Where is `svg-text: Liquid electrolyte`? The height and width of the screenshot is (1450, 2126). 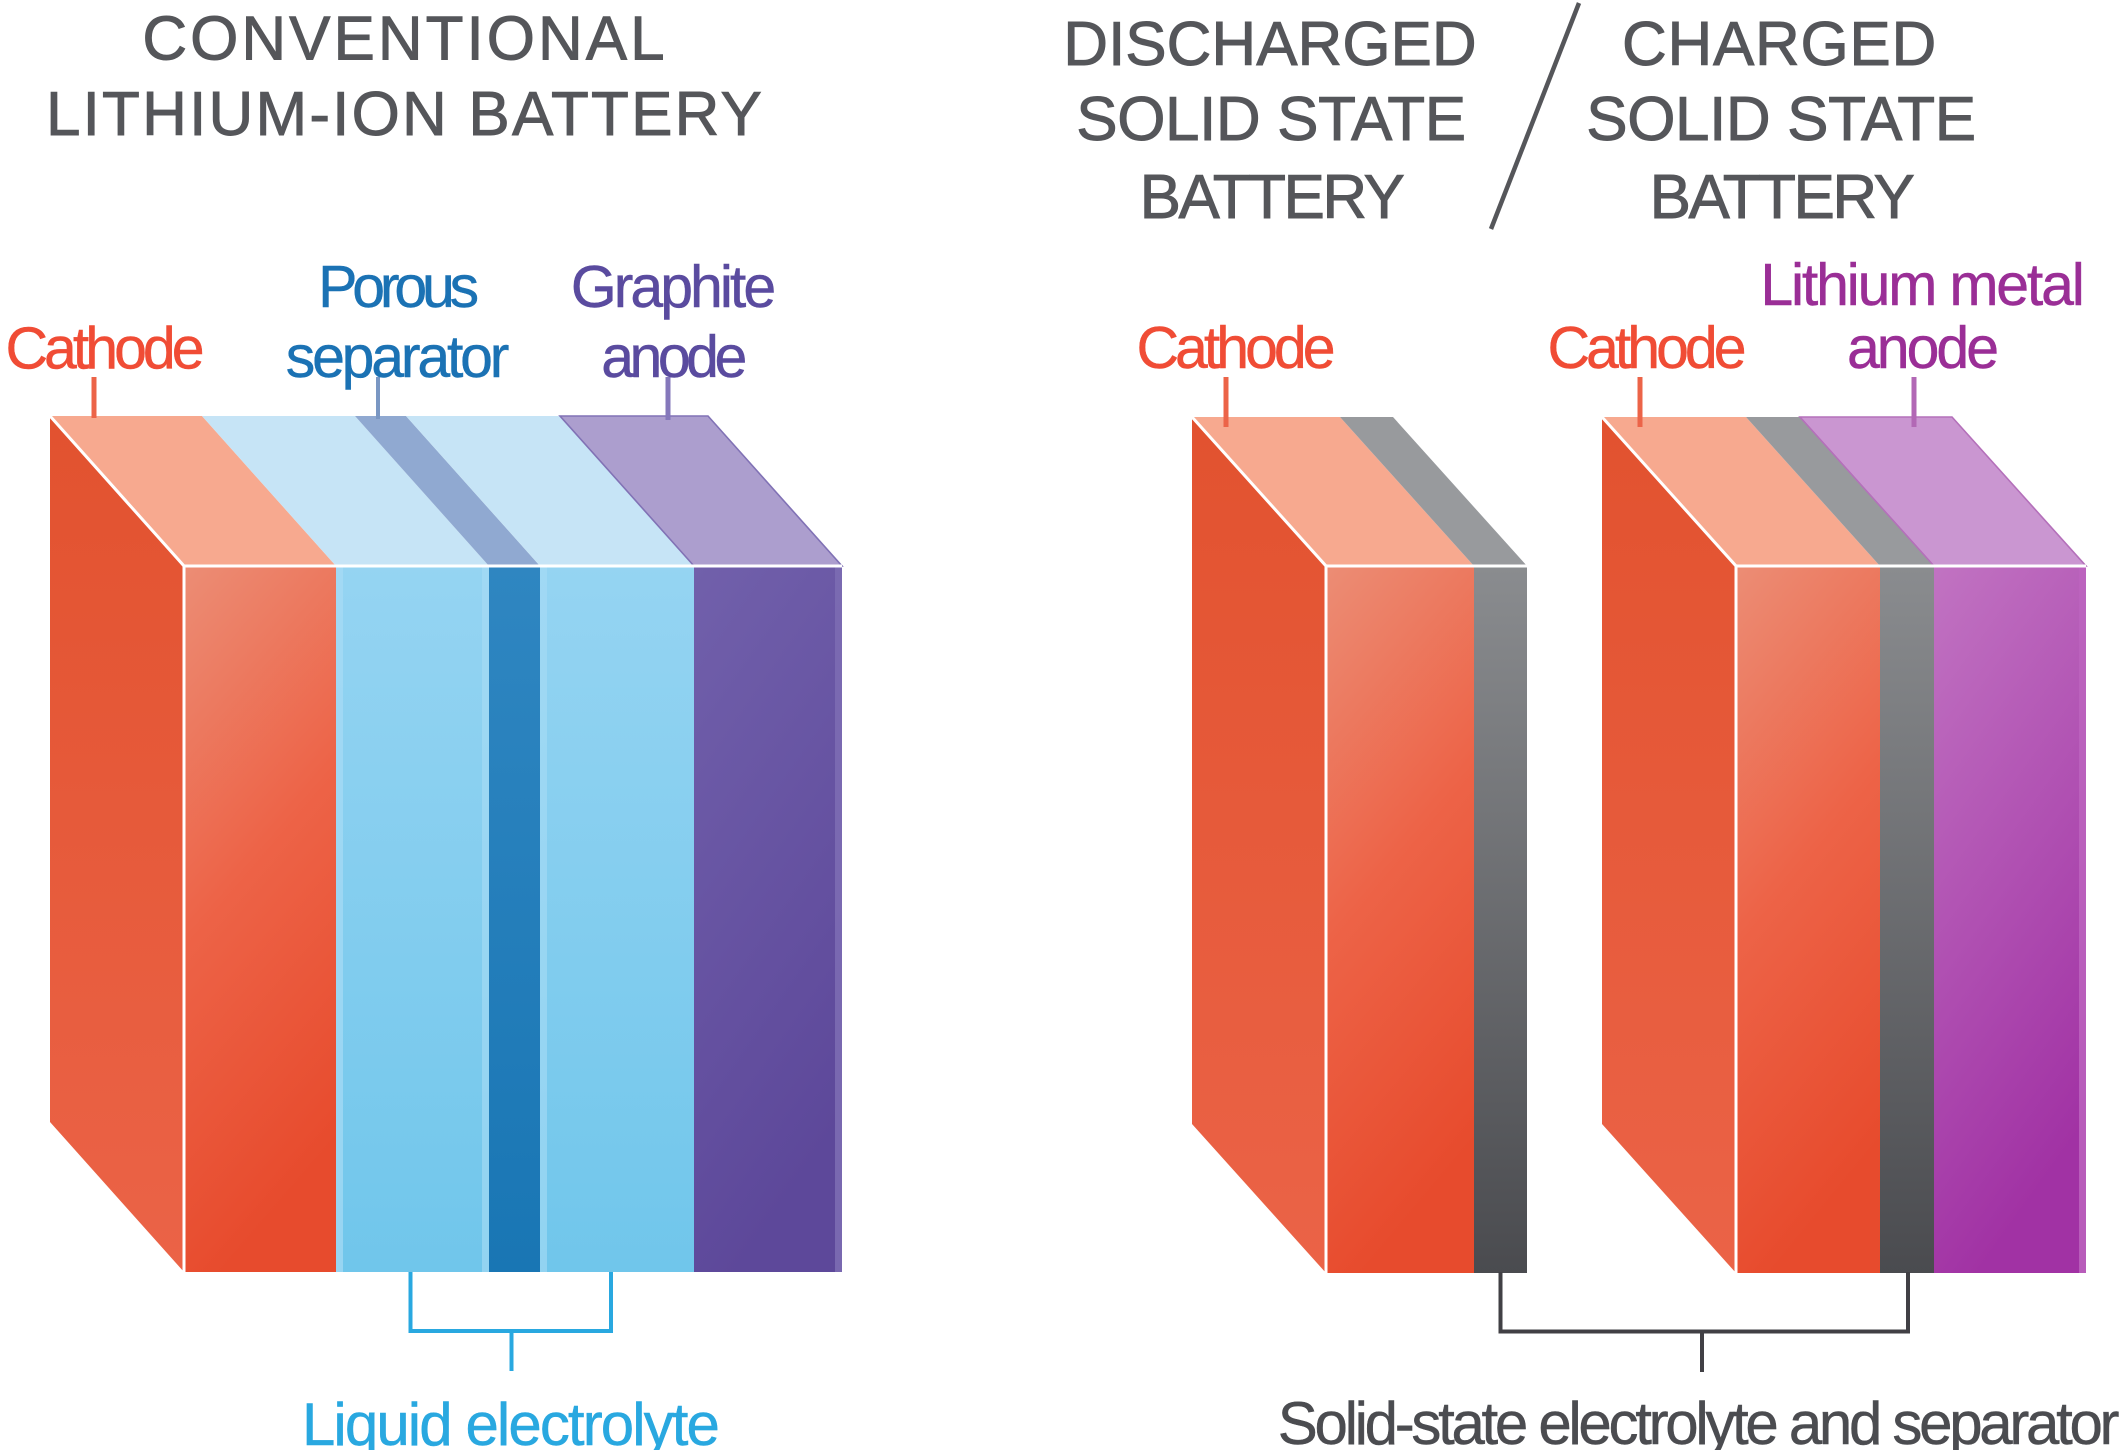
svg-text: Liquid electrolyte is located at coordinates (510, 1420).